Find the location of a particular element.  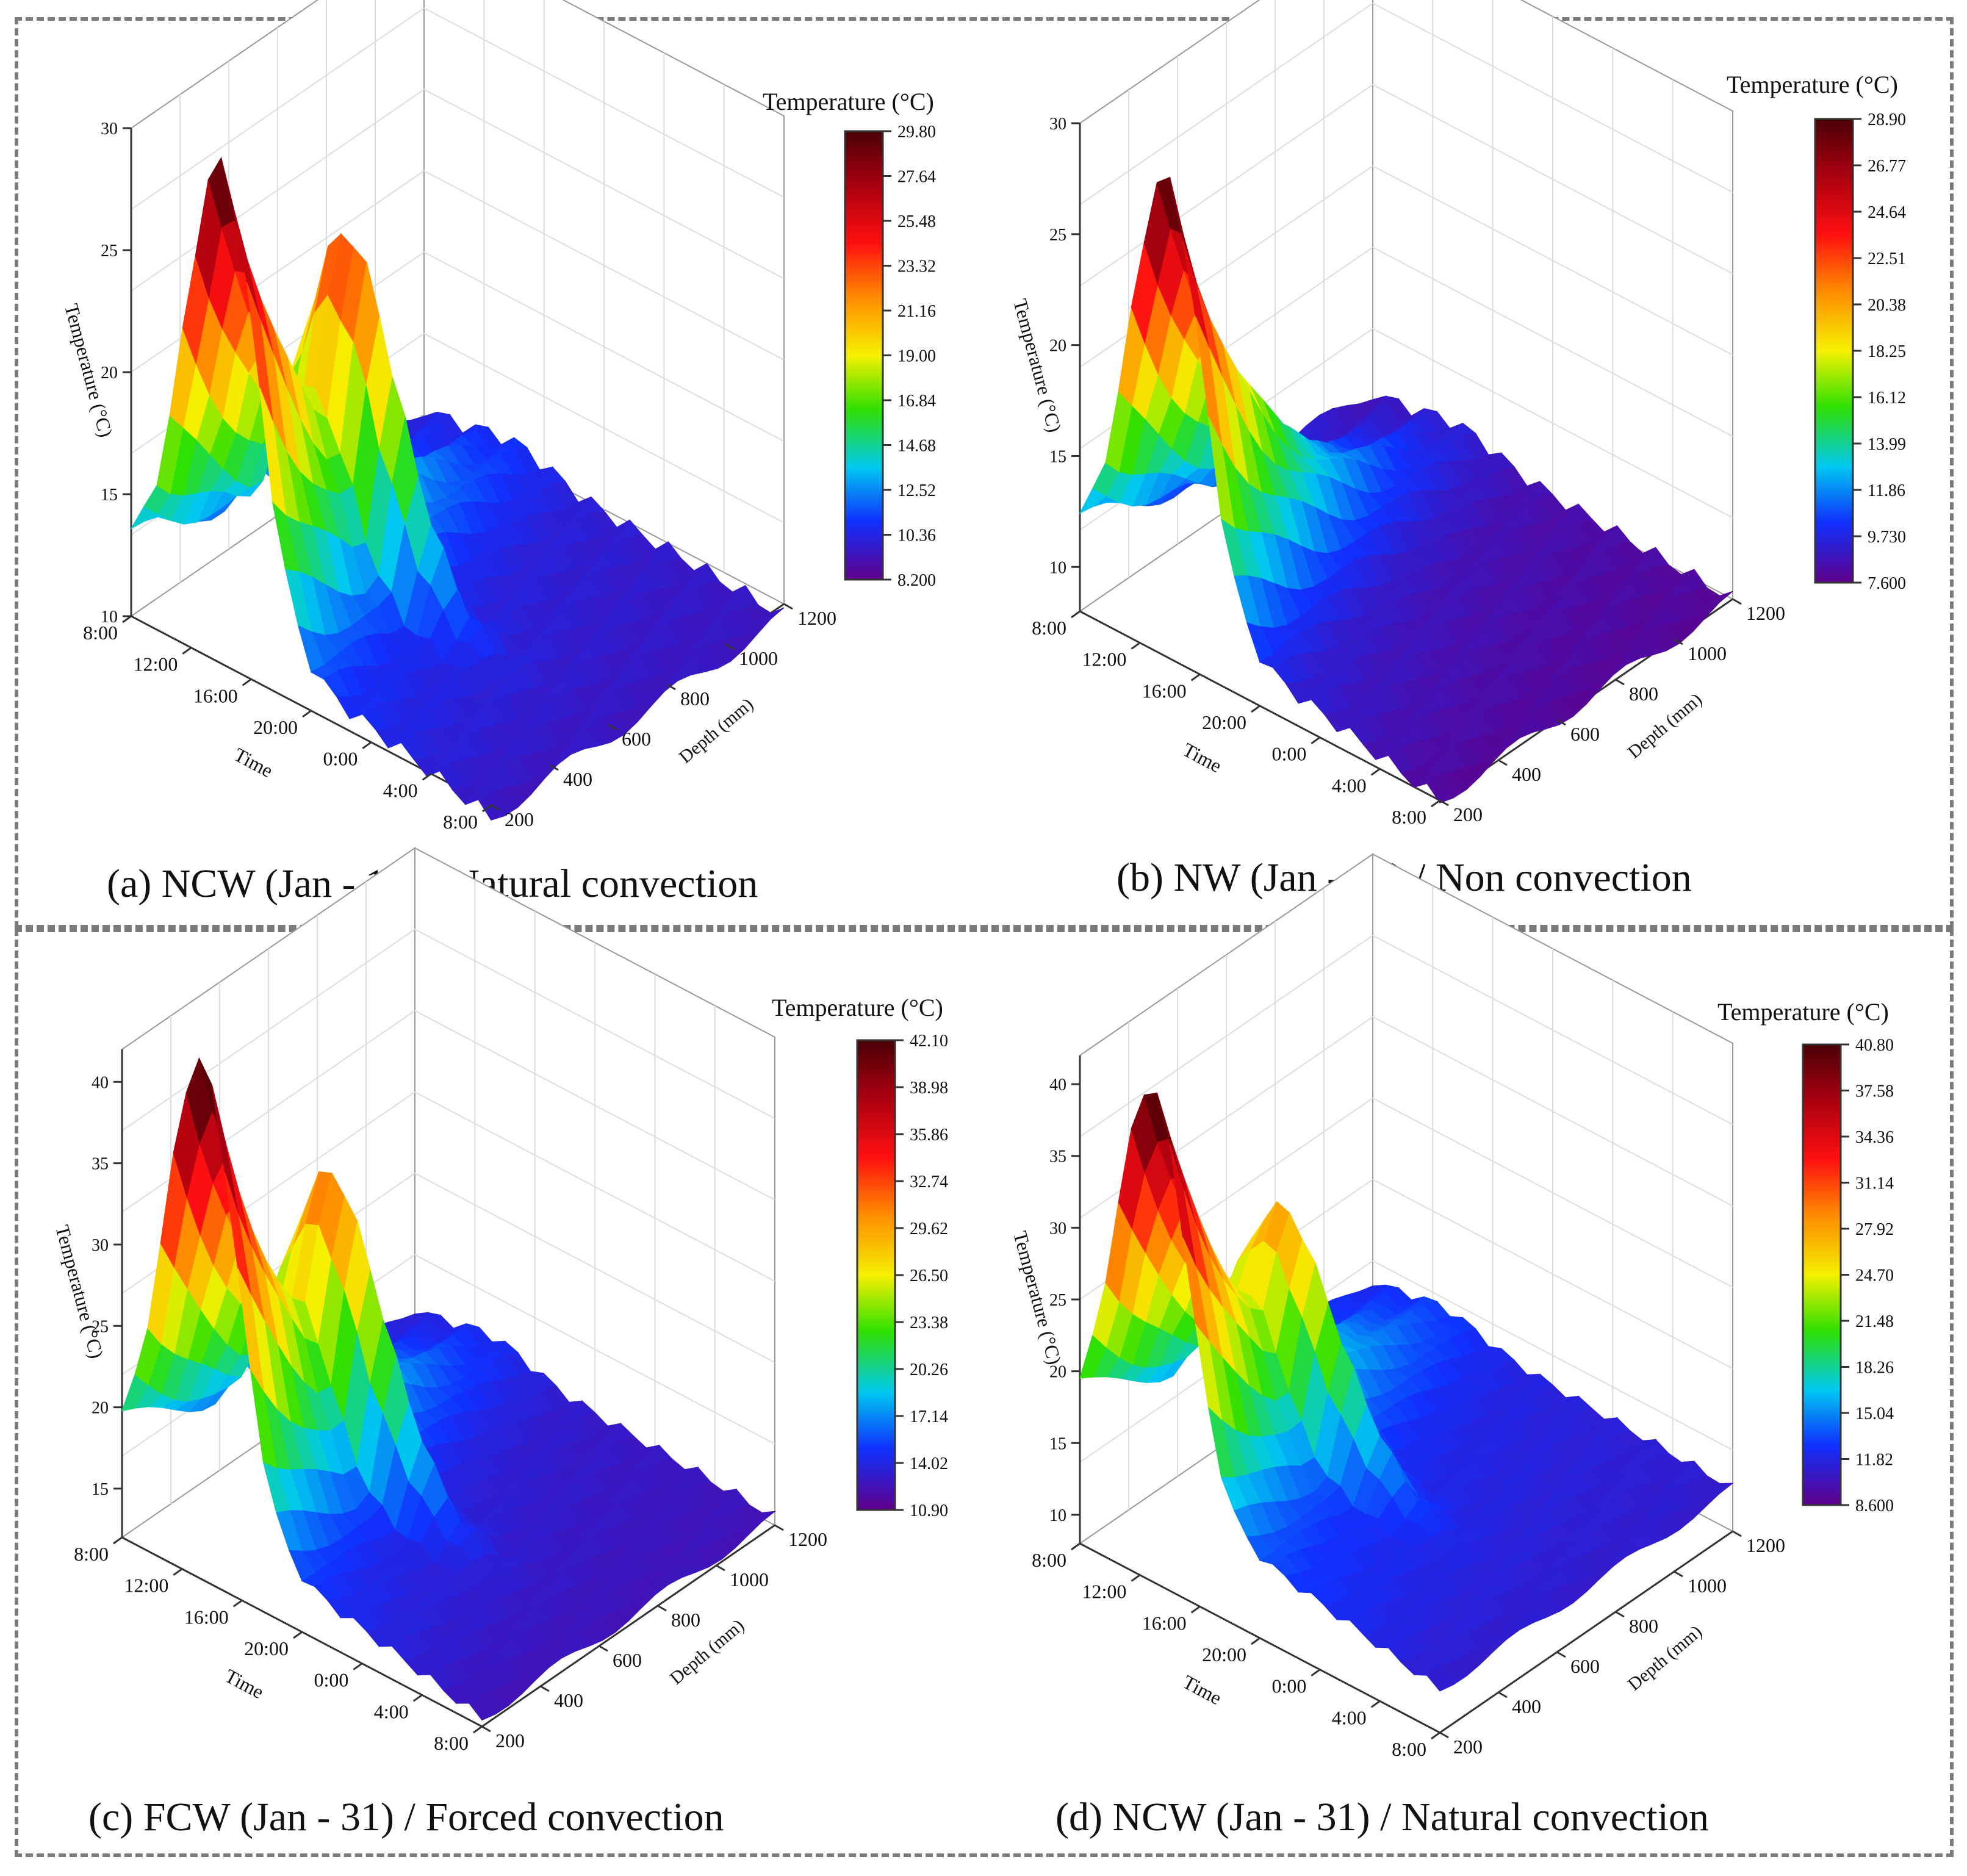

colorbar-tick-label: 10.36 is located at coordinates (916, 536).